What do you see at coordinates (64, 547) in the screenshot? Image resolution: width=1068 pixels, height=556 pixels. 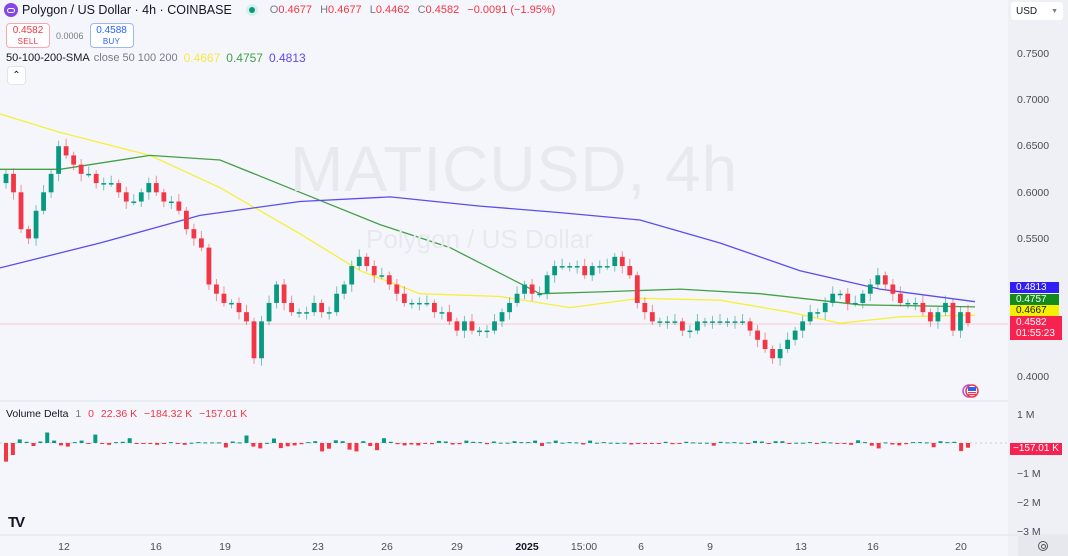 I see `time-axis-label: 12` at bounding box center [64, 547].